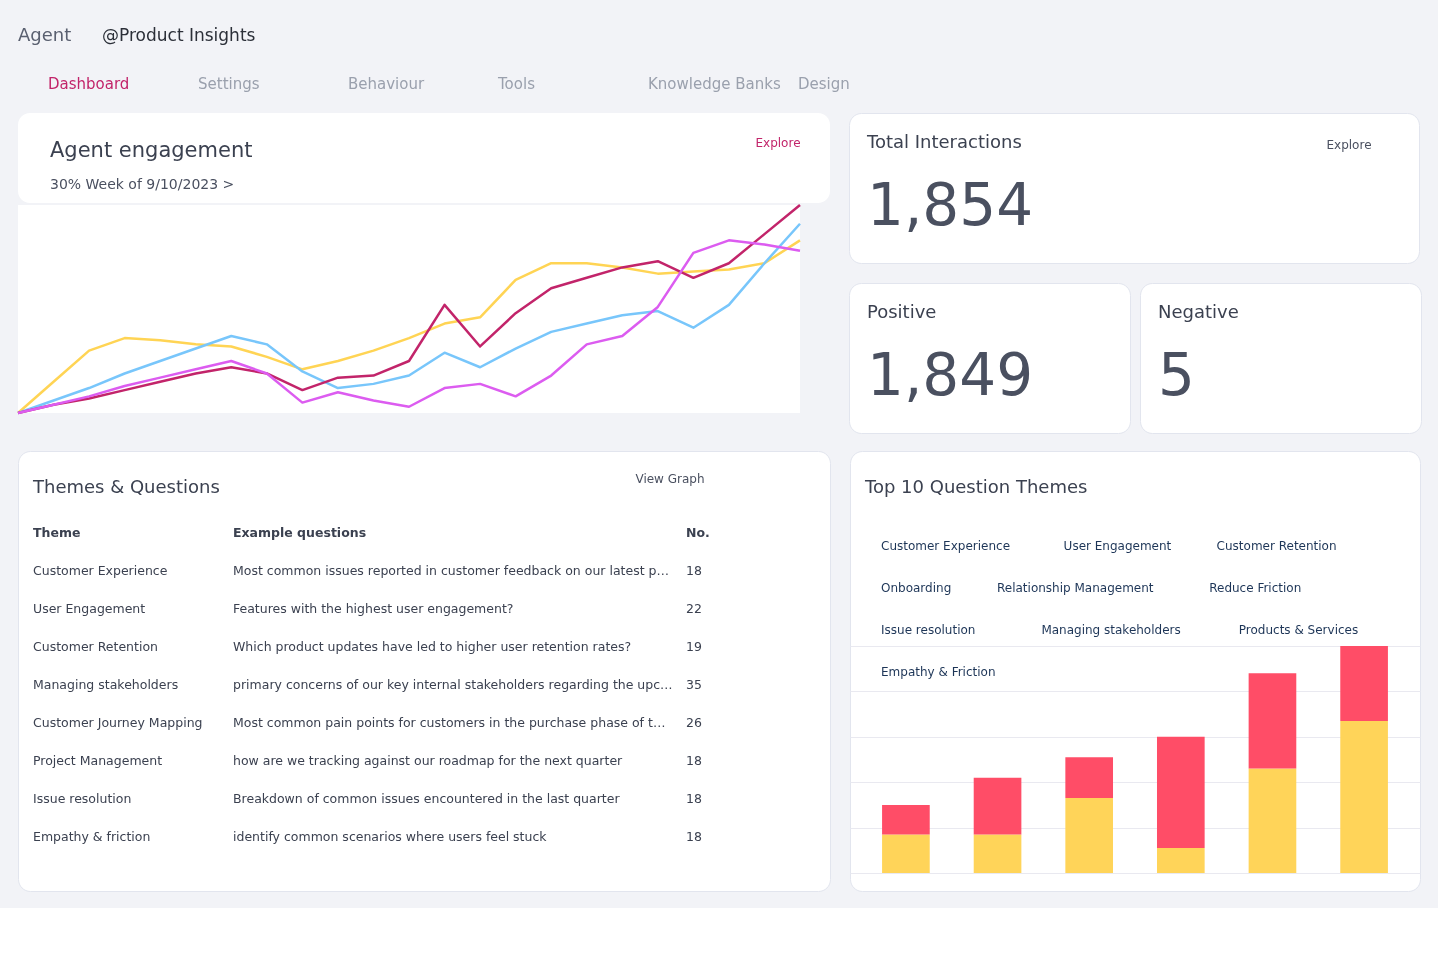 Image resolution: width=1448 pixels, height=960 pixels. What do you see at coordinates (142, 184) in the screenshot?
I see `chart-subtitle: 30% Week of 9/10/2023 >` at bounding box center [142, 184].